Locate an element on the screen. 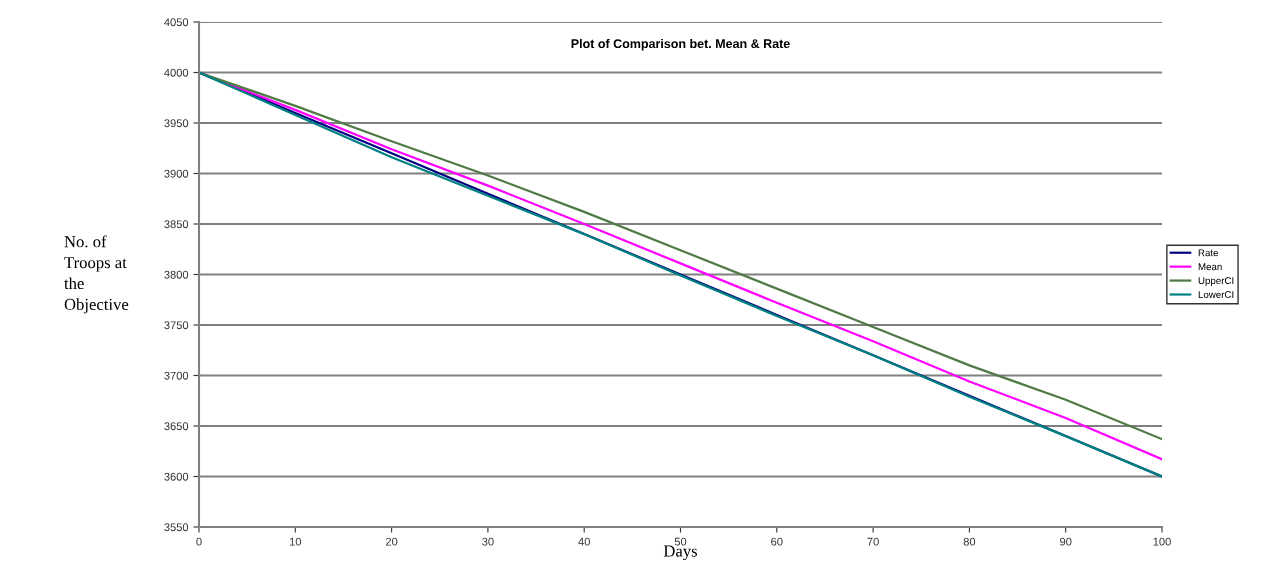  y-tick-label: 3600 is located at coordinates (176, 476).